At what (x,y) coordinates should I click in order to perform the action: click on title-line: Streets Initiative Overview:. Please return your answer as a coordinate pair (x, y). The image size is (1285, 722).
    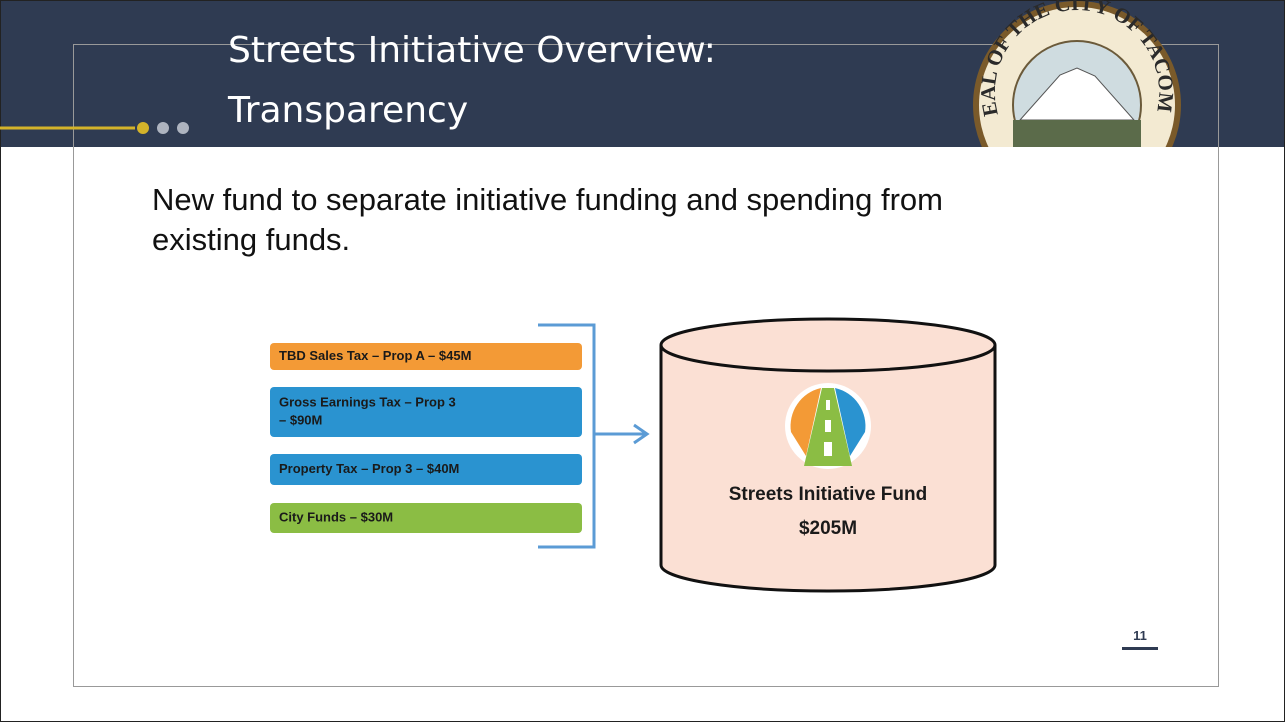
    Looking at the image, I should click on (472, 50).